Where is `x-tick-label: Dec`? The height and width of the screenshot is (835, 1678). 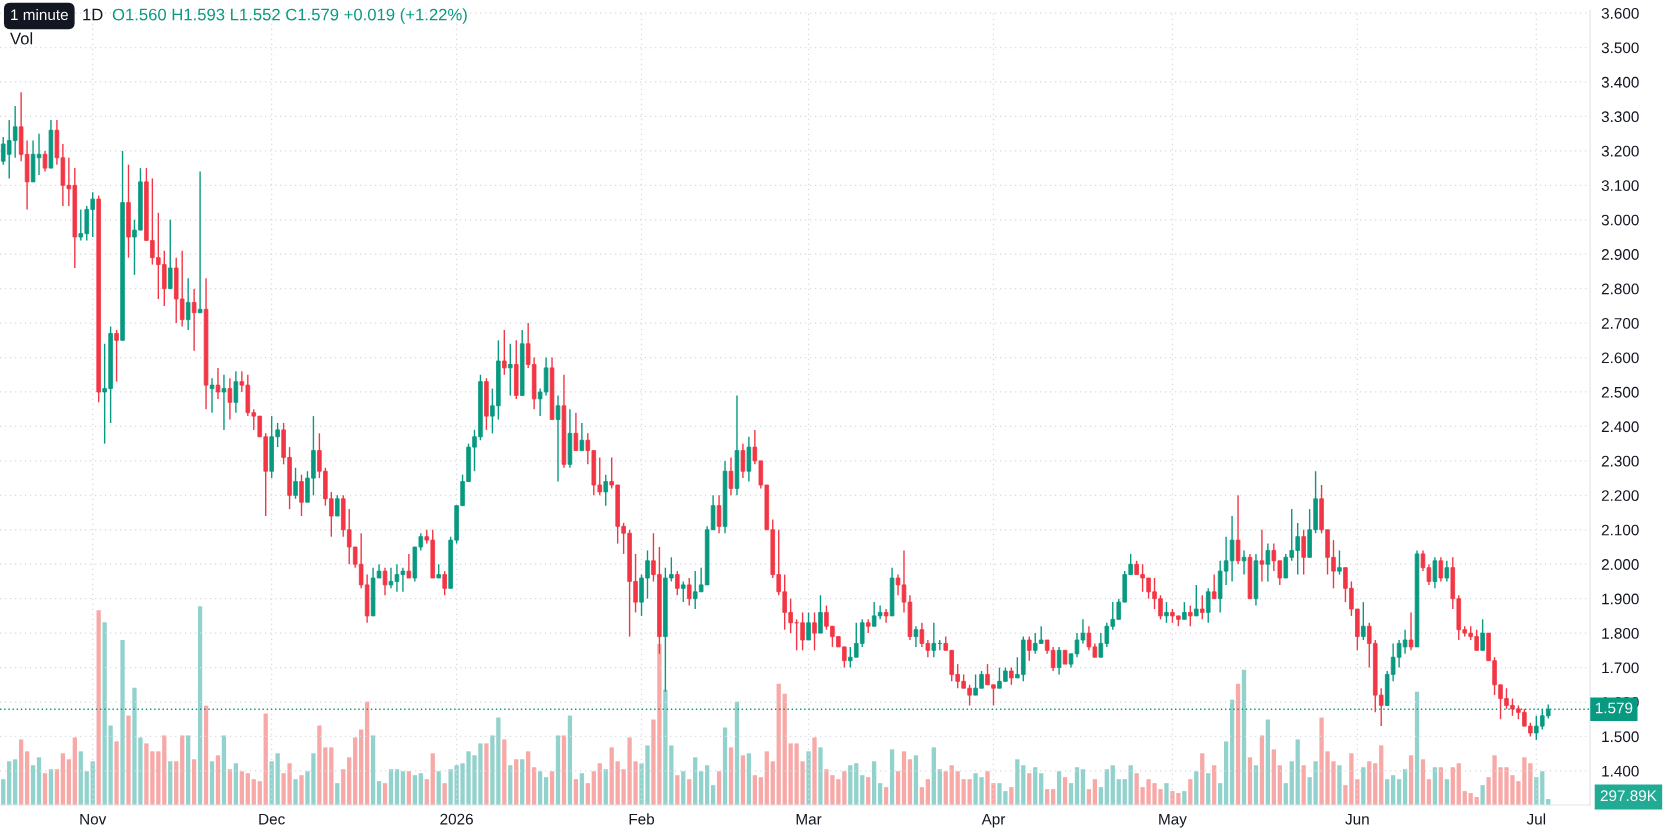 x-tick-label: Dec is located at coordinates (272, 819).